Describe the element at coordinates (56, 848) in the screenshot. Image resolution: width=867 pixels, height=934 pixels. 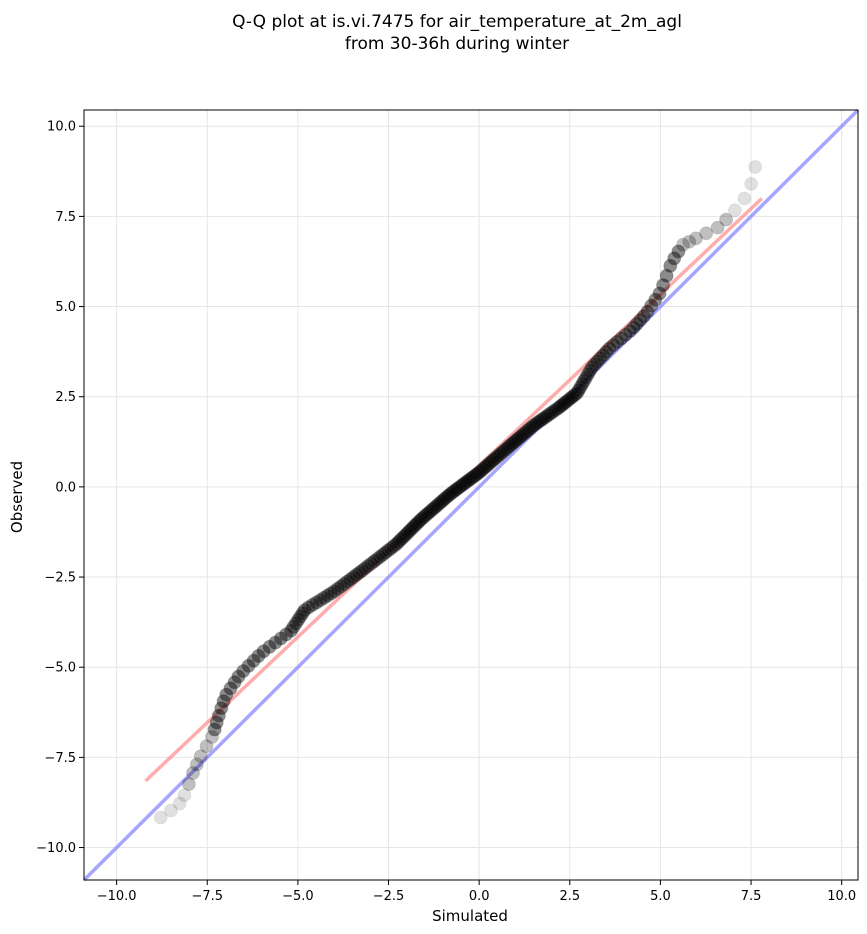
I see `y-tick-label: −10.0` at that location.